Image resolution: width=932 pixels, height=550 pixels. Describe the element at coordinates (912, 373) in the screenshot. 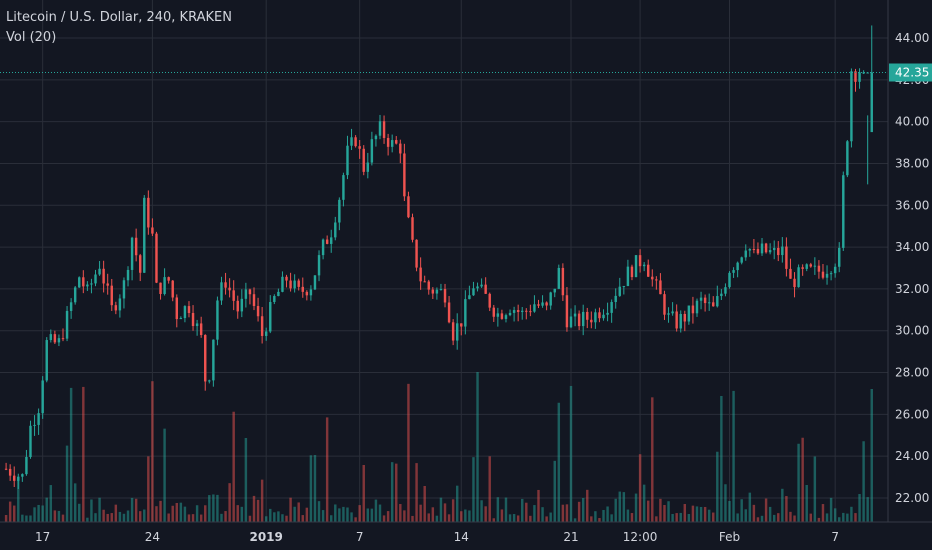

I see `price-tick-label: 28.00` at that location.